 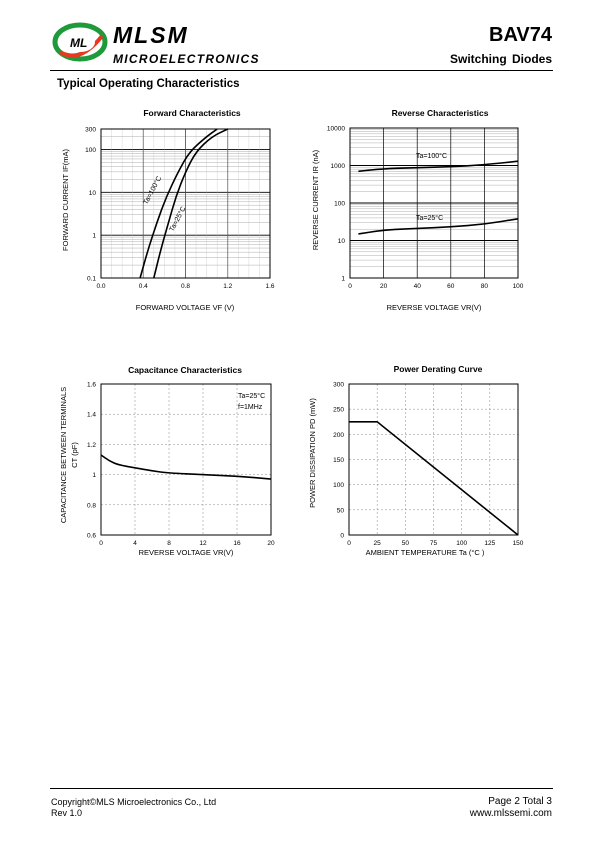 I want to click on forward-plot-area: 0.0 0.4 0.8 1.2 1.6 0.1 1 10 100 300, so click(x=180, y=209).